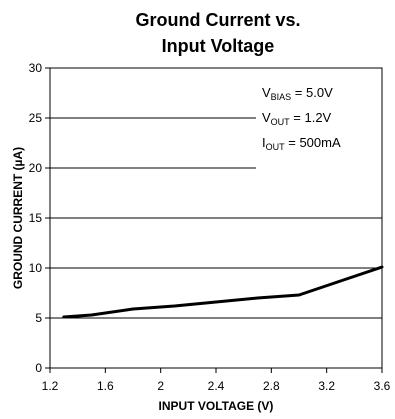  Describe the element at coordinates (311, 117) in the screenshot. I see `annotation-vout-rest: = 1.2V` at that location.